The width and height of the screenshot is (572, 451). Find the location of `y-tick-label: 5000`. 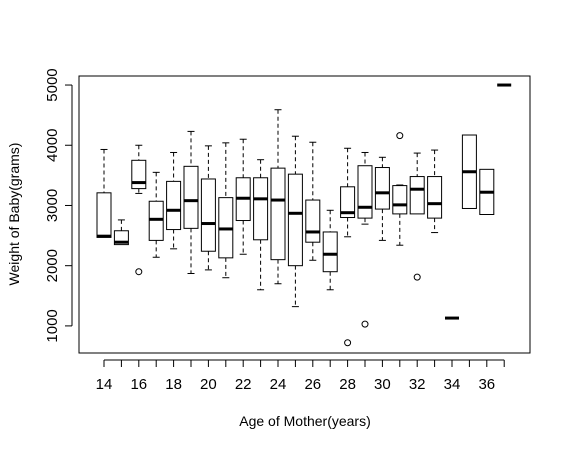

y-tick-label: 5000 is located at coordinates (52, 84).